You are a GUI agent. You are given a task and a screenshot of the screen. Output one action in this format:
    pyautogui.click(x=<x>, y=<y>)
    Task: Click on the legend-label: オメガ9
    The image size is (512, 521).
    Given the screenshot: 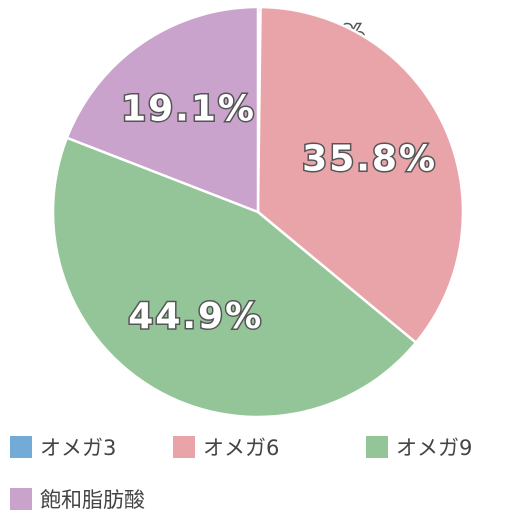 What is the action you would take?
    pyautogui.click(x=434, y=448)
    